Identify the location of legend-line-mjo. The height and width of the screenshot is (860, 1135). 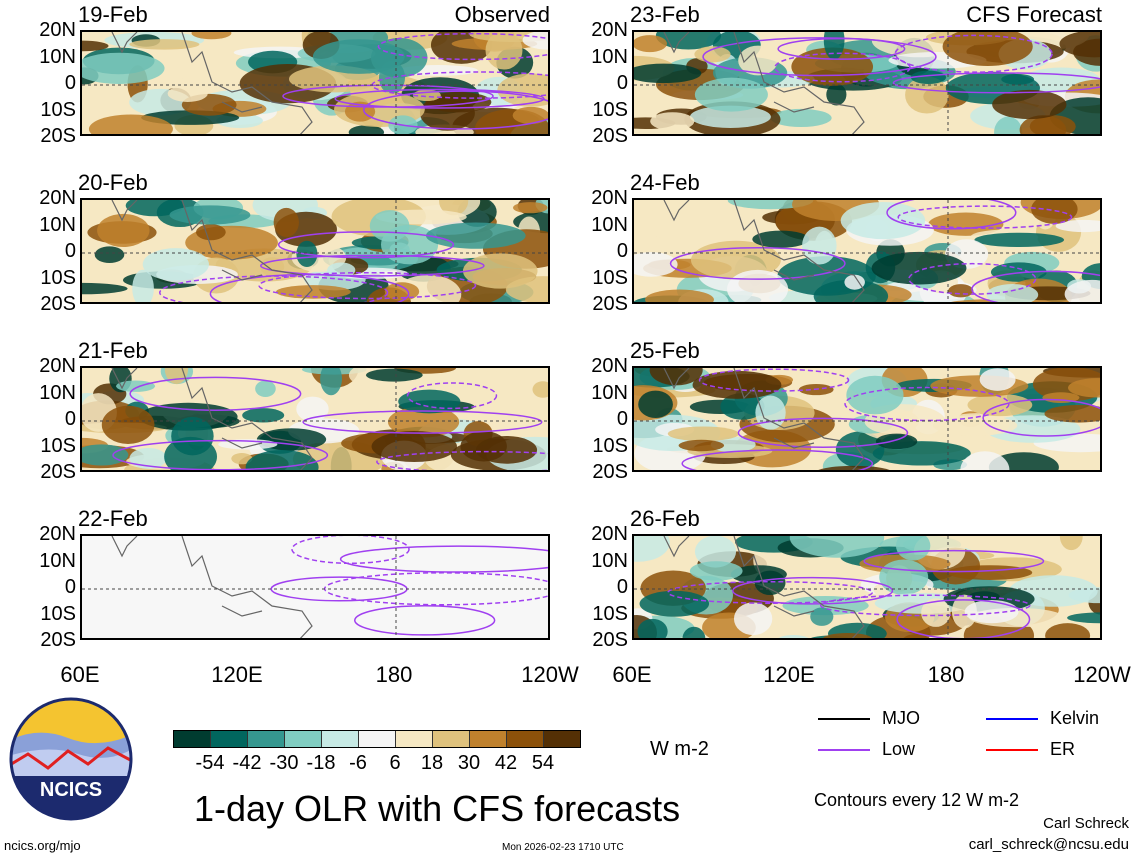
(844, 718).